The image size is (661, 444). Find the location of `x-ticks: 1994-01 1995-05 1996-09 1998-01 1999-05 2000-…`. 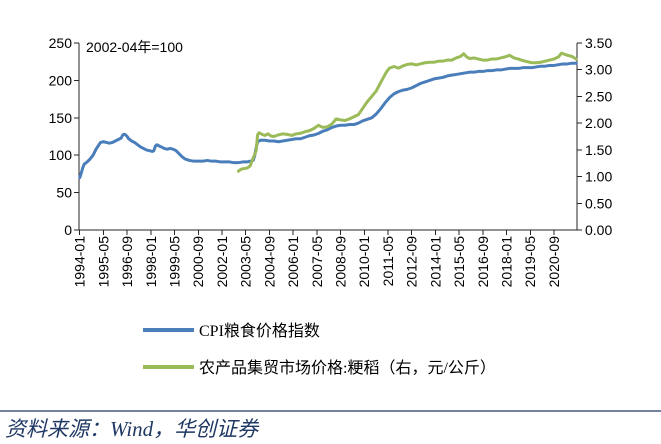

x-ticks: 1994-01 1995-05 1996-09 1998-01 1999-05 2000-… is located at coordinates (317, 258).